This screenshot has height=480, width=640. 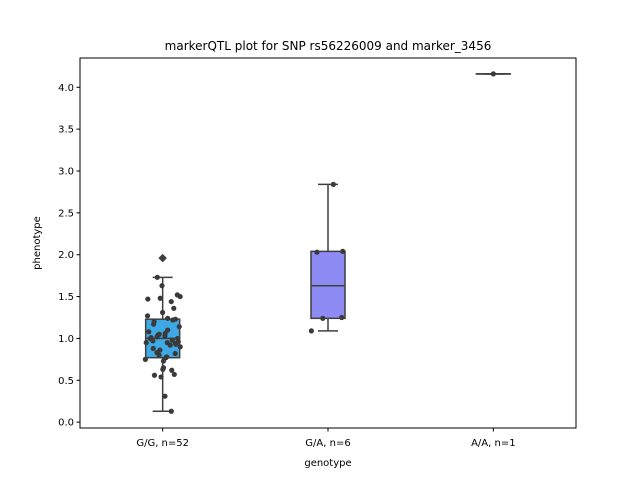 What do you see at coordinates (163, 258) in the screenshot?
I see `outlier-point` at bounding box center [163, 258].